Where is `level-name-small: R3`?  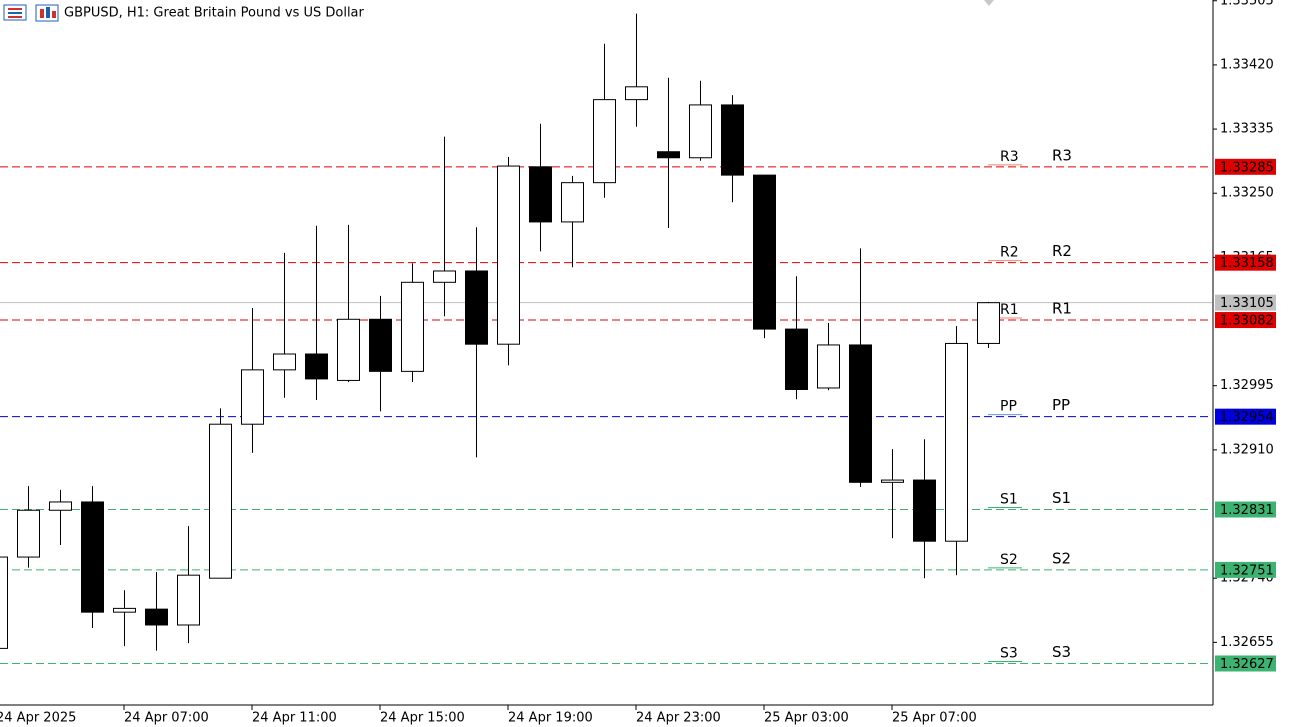
level-name-small: R3 is located at coordinates (1009, 157).